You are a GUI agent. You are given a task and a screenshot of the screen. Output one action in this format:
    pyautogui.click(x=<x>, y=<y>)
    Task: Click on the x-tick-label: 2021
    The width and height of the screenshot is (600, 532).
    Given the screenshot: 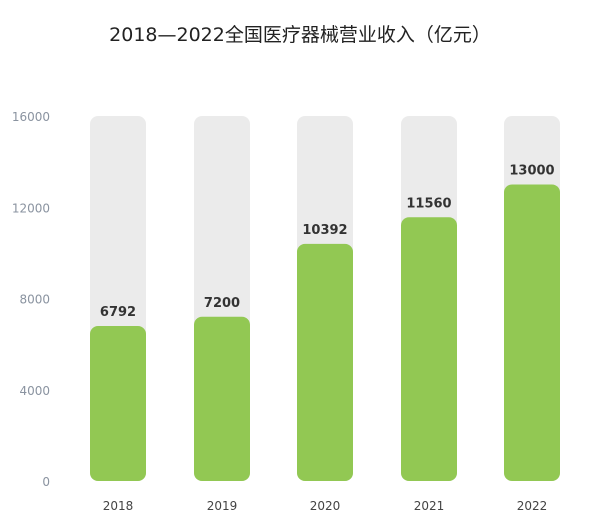 What is the action you would take?
    pyautogui.click(x=429, y=506)
    